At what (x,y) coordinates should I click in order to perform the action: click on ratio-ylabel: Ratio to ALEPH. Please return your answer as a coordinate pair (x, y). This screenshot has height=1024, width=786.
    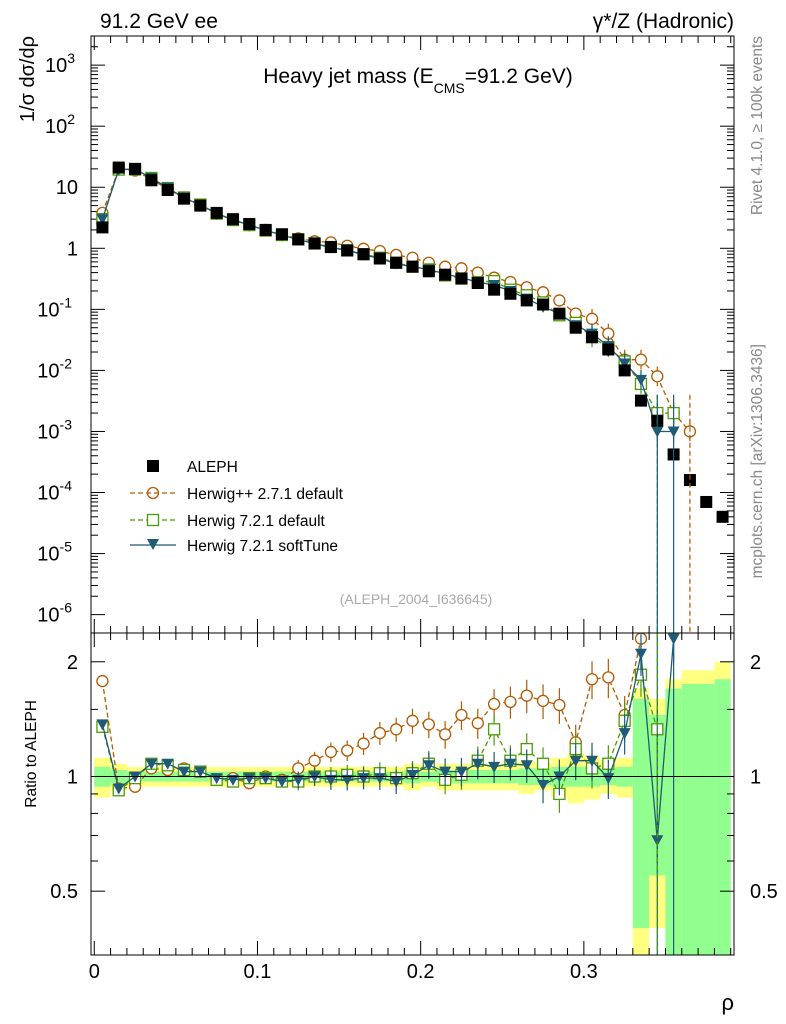
    Looking at the image, I should click on (31, 754).